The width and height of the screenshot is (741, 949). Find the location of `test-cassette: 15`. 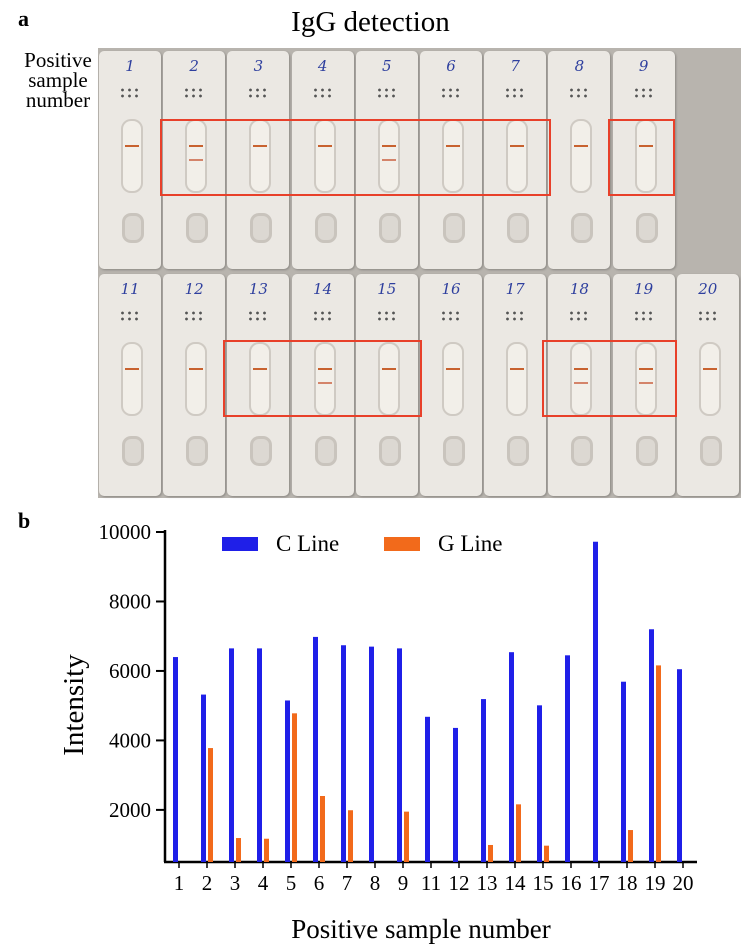

test-cassette: 15 is located at coordinates (386, 385).